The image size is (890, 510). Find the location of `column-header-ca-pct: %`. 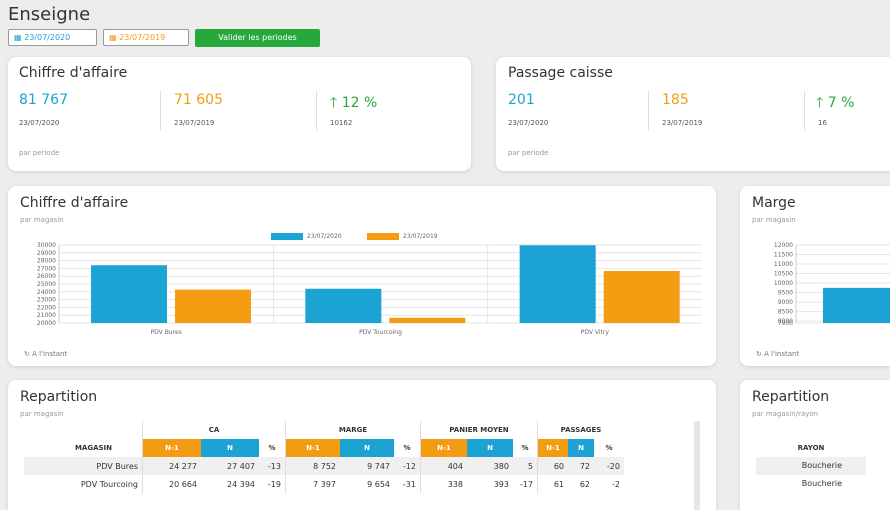

column-header-ca-pct: % is located at coordinates (272, 448).